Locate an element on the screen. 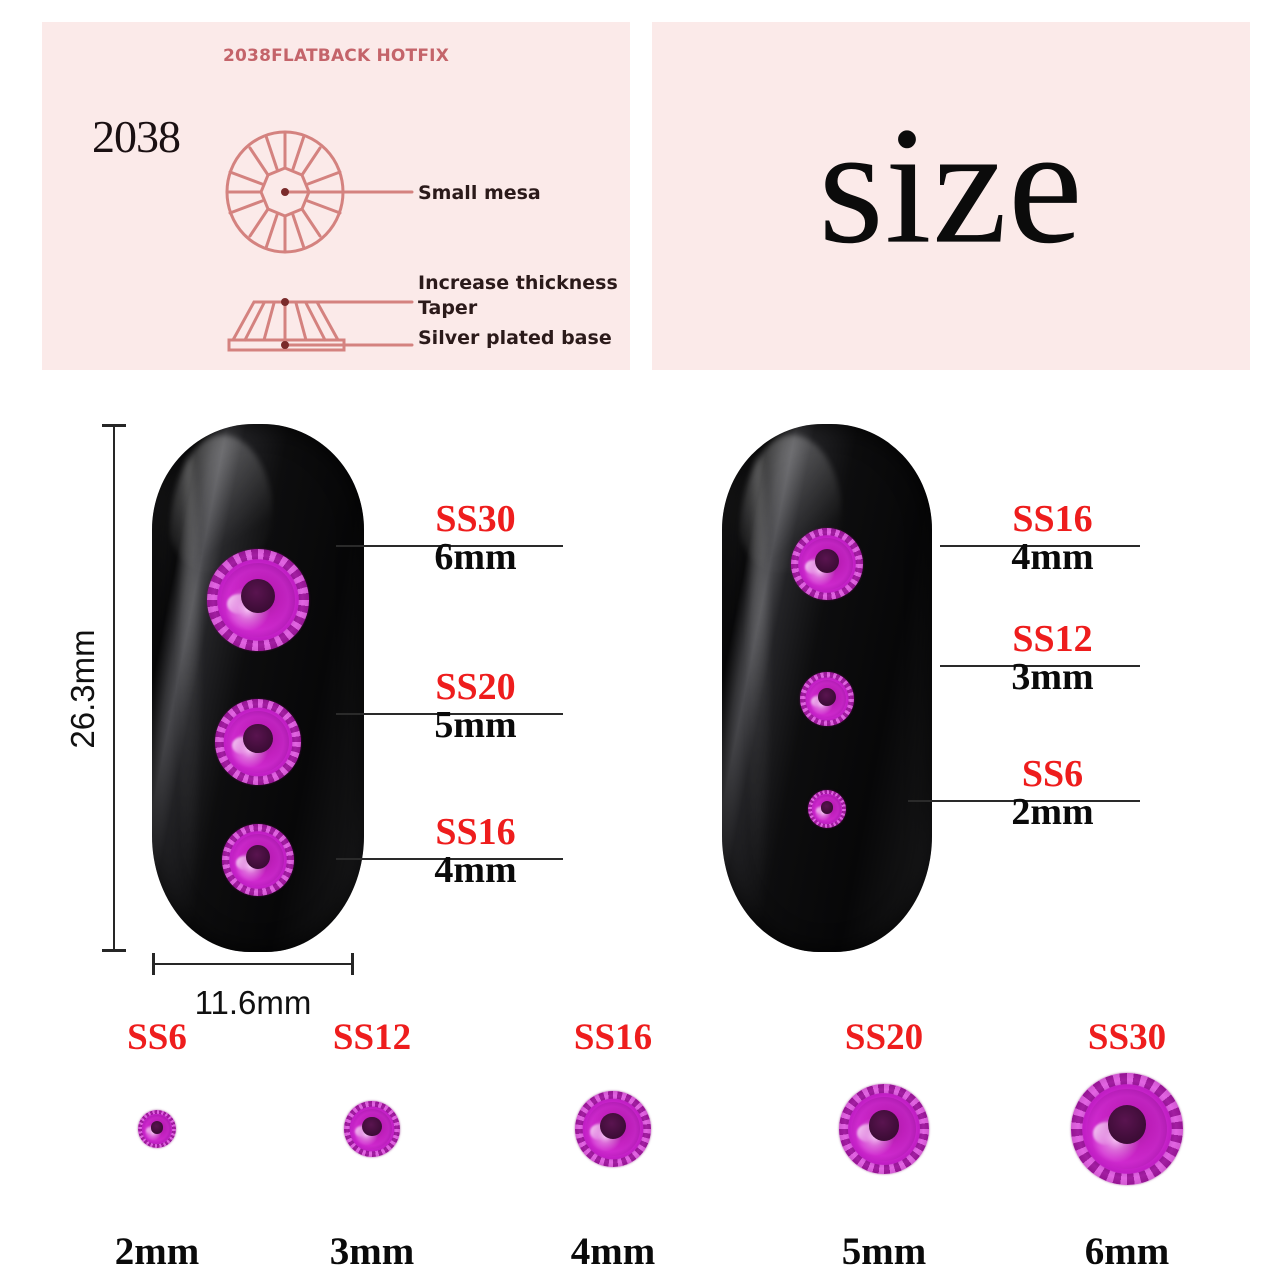 Image resolution: width=1288 pixels, height=1288 pixels. nail-left-gem-ss30 is located at coordinates (258, 600).